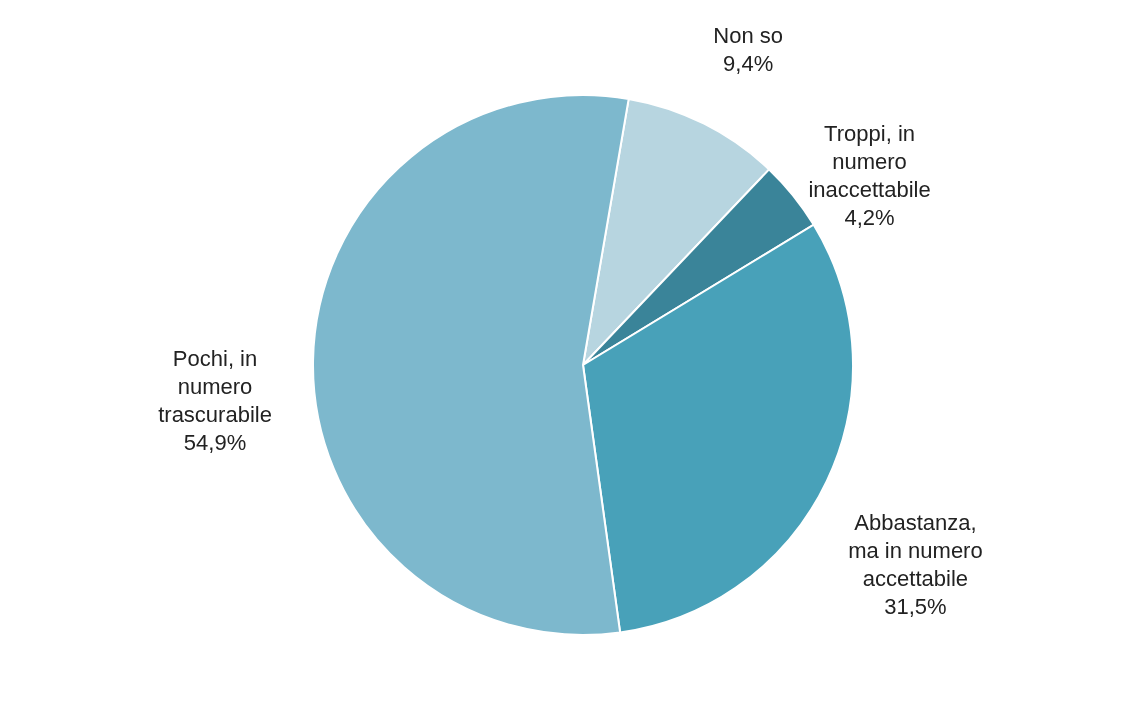  Describe the element at coordinates (748, 36) in the screenshot. I see `slice-label: Non so` at that location.